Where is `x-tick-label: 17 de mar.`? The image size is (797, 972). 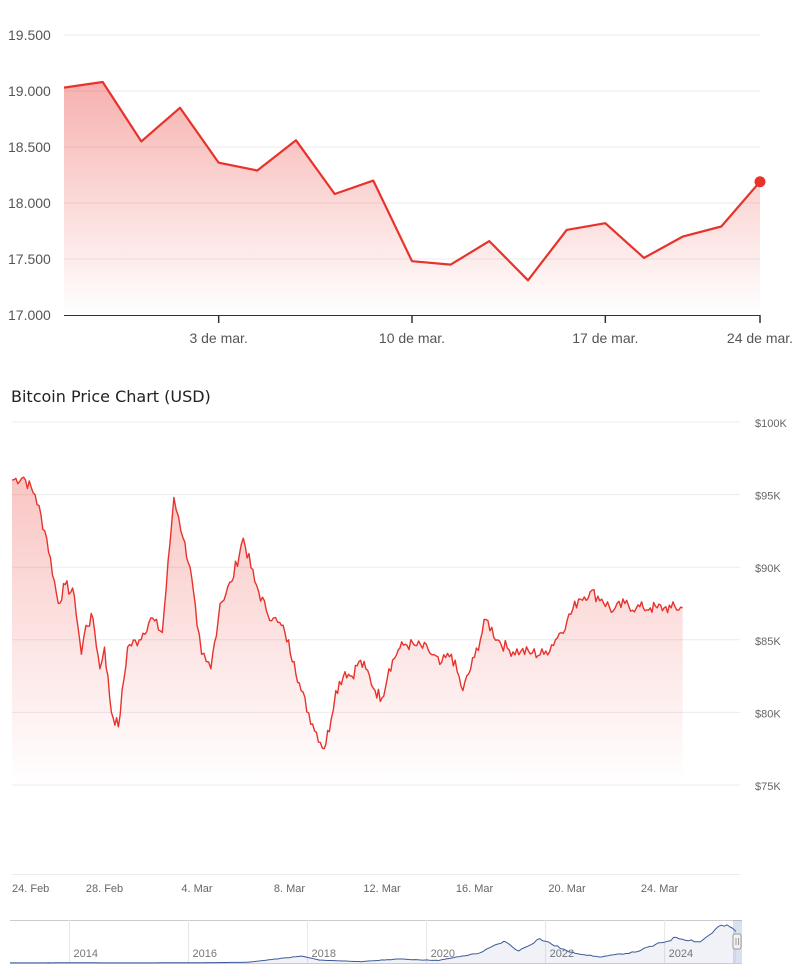
x-tick-label: 17 de mar. is located at coordinates (605, 338).